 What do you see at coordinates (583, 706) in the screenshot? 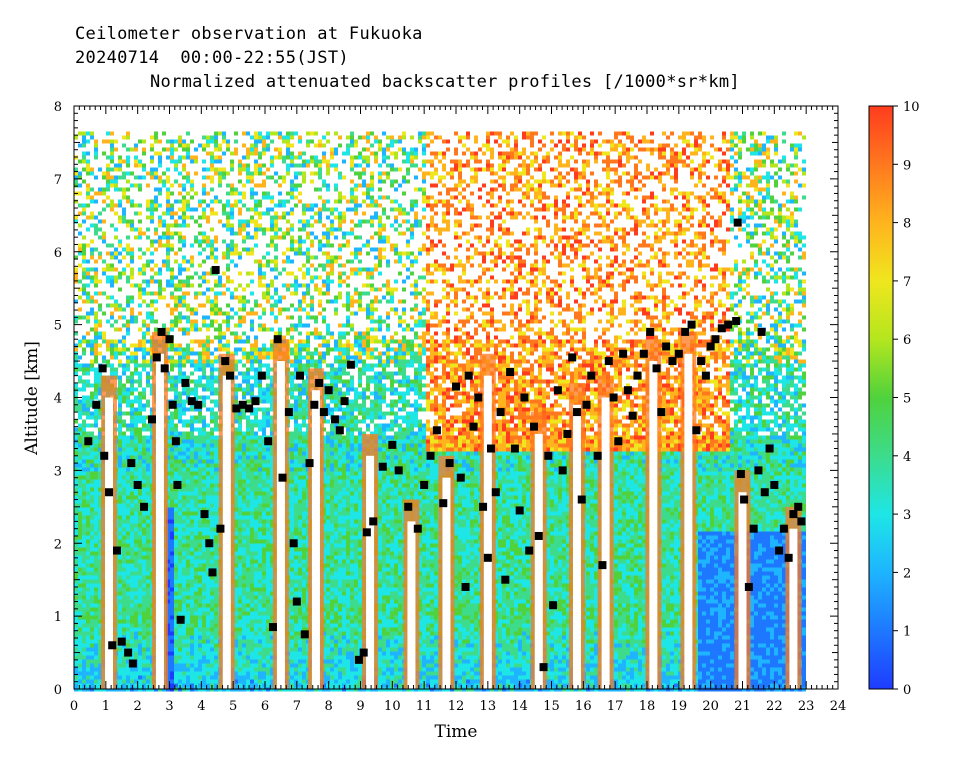
I see `x-tick-label: 16` at bounding box center [583, 706].